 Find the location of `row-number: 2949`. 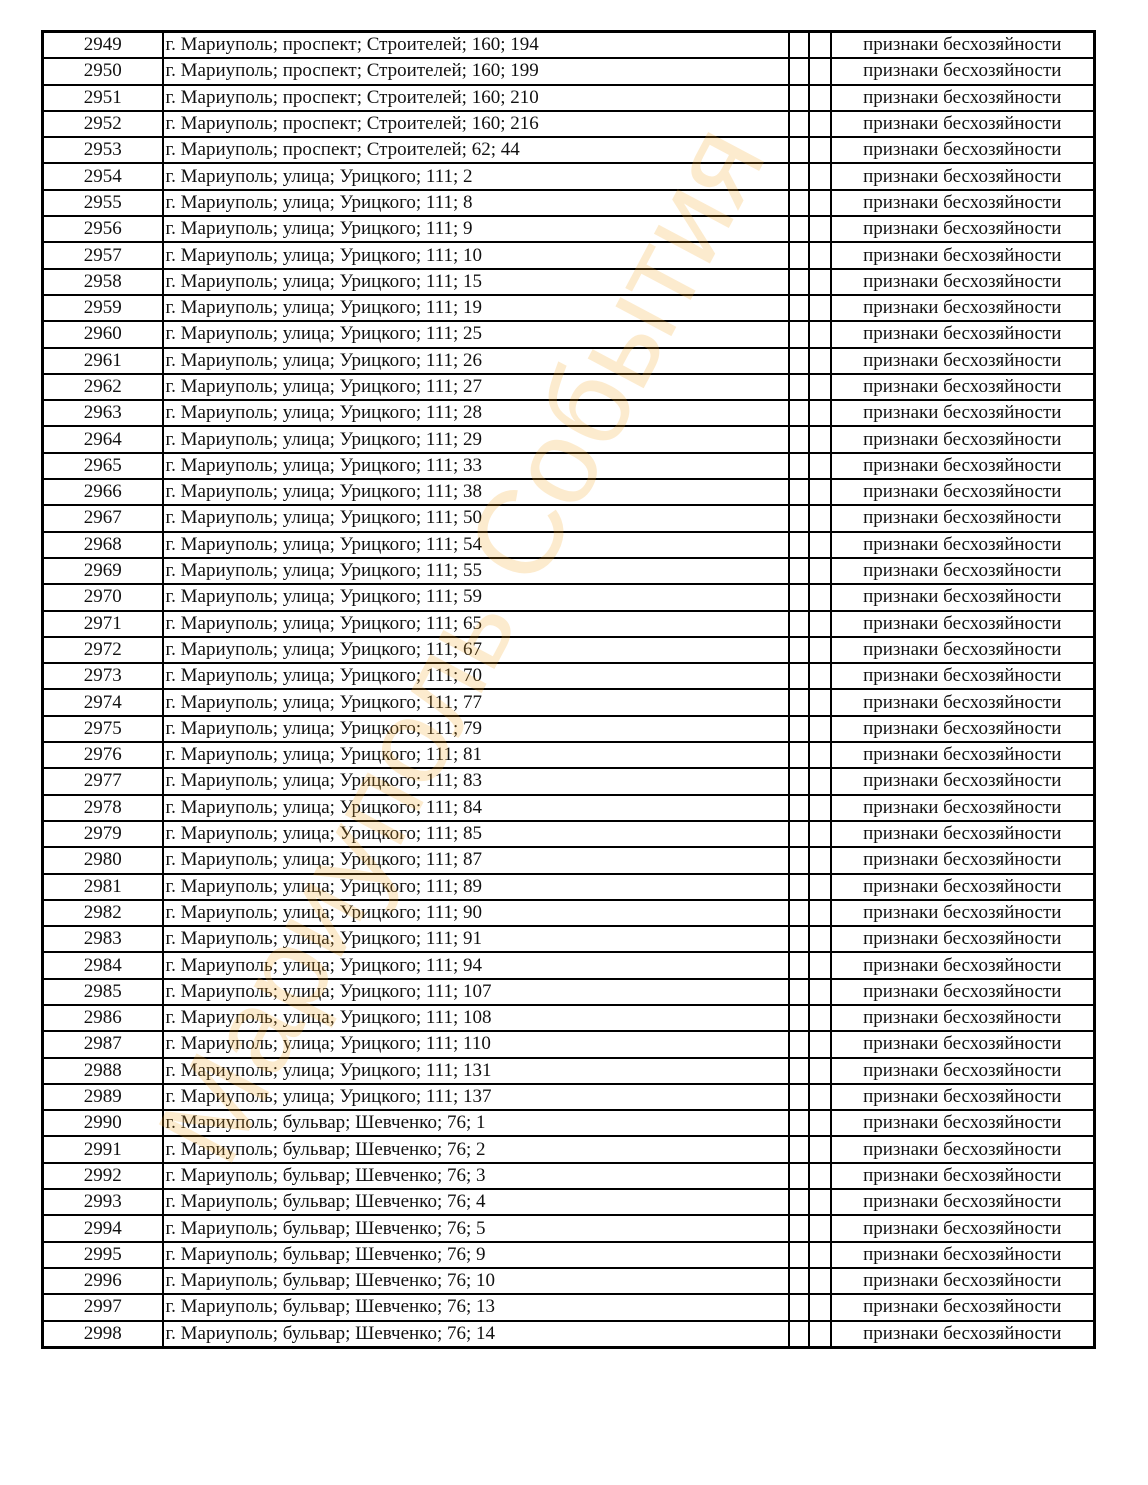

row-number: 2949 is located at coordinates (102, 45).